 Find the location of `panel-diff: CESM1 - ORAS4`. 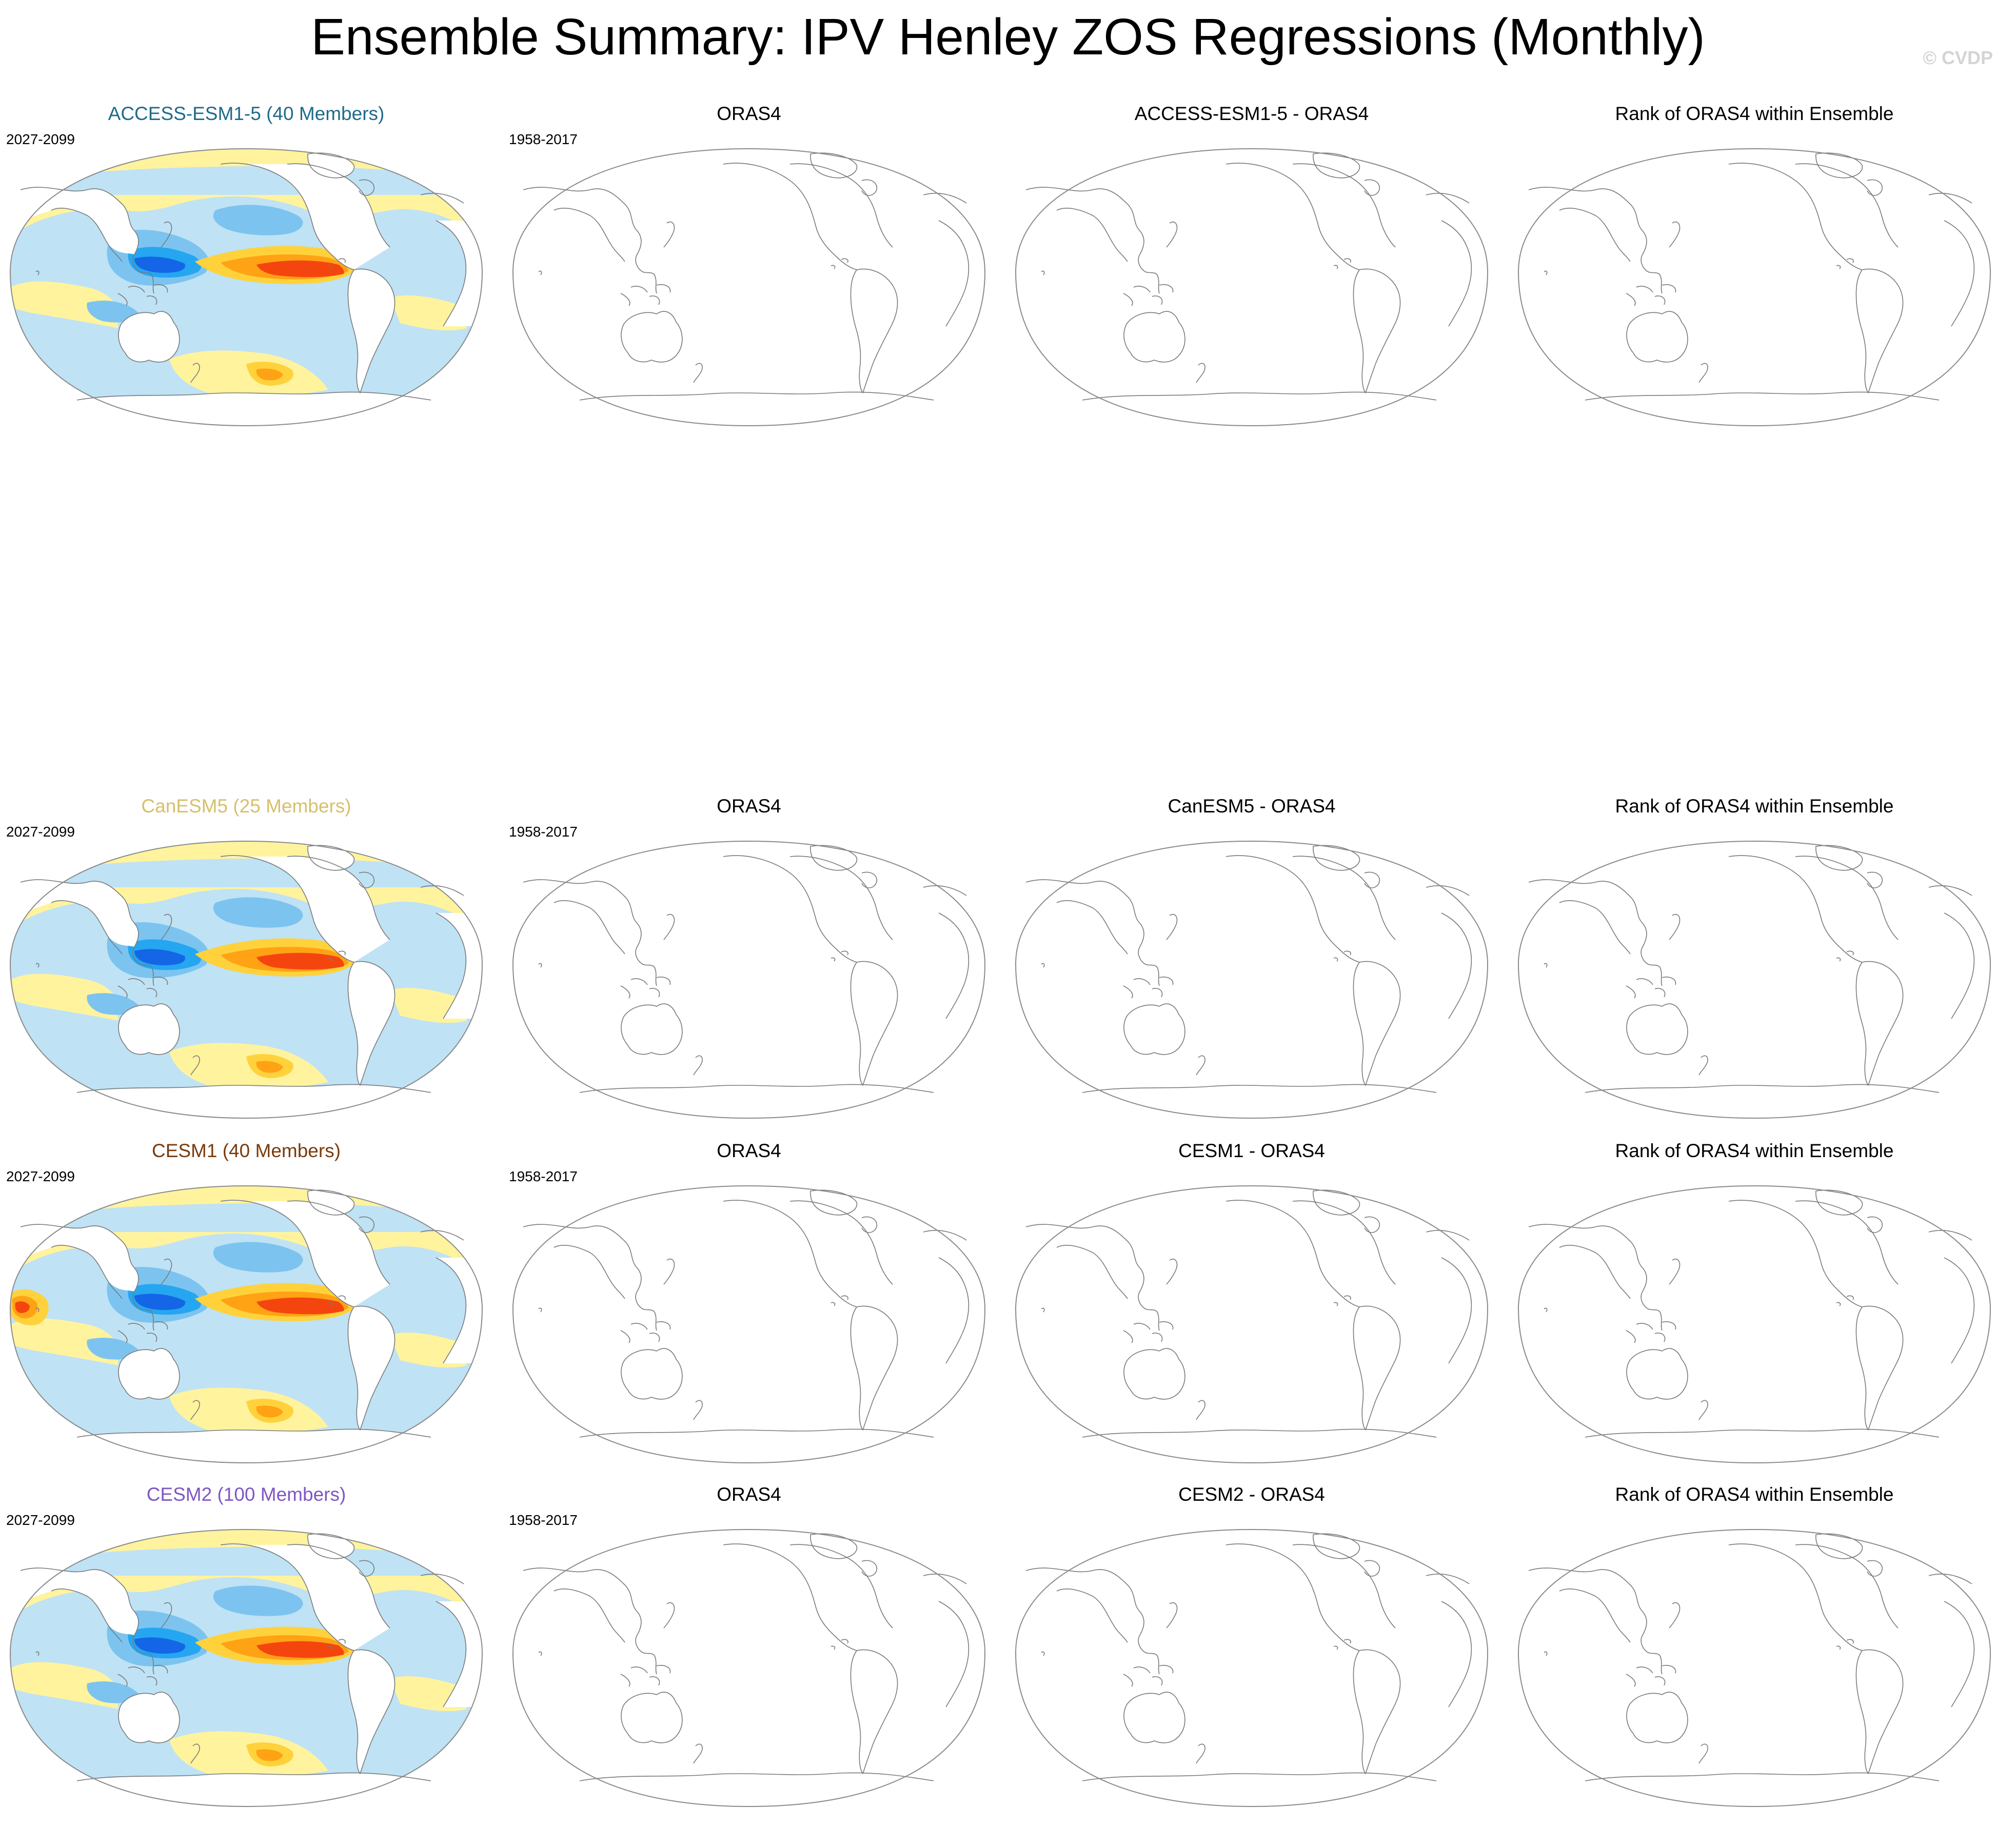

panel-diff: CESM1 - ORAS4 is located at coordinates (1252, 1309).